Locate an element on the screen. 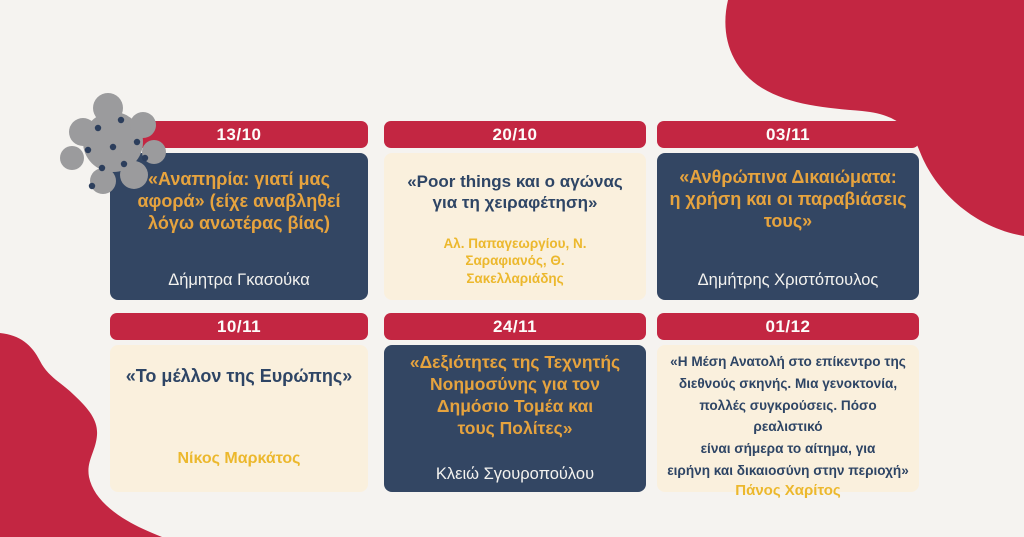 The width and height of the screenshot is (1024, 537). event-date: 03/11 is located at coordinates (788, 134).